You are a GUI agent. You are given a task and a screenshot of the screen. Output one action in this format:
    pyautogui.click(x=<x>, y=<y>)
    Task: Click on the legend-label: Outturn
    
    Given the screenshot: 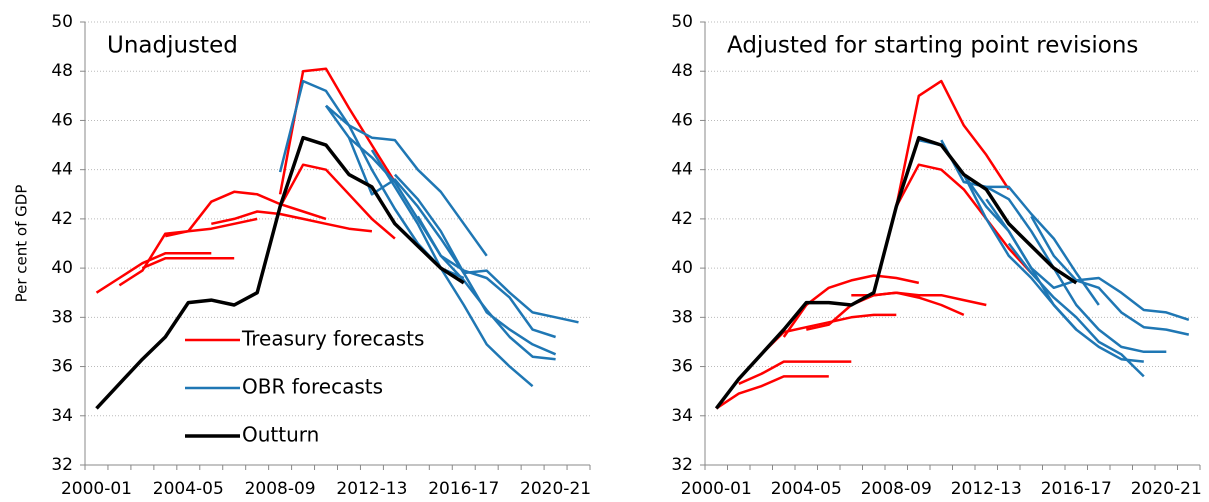 What is the action you would take?
    pyautogui.click(x=280, y=435)
    